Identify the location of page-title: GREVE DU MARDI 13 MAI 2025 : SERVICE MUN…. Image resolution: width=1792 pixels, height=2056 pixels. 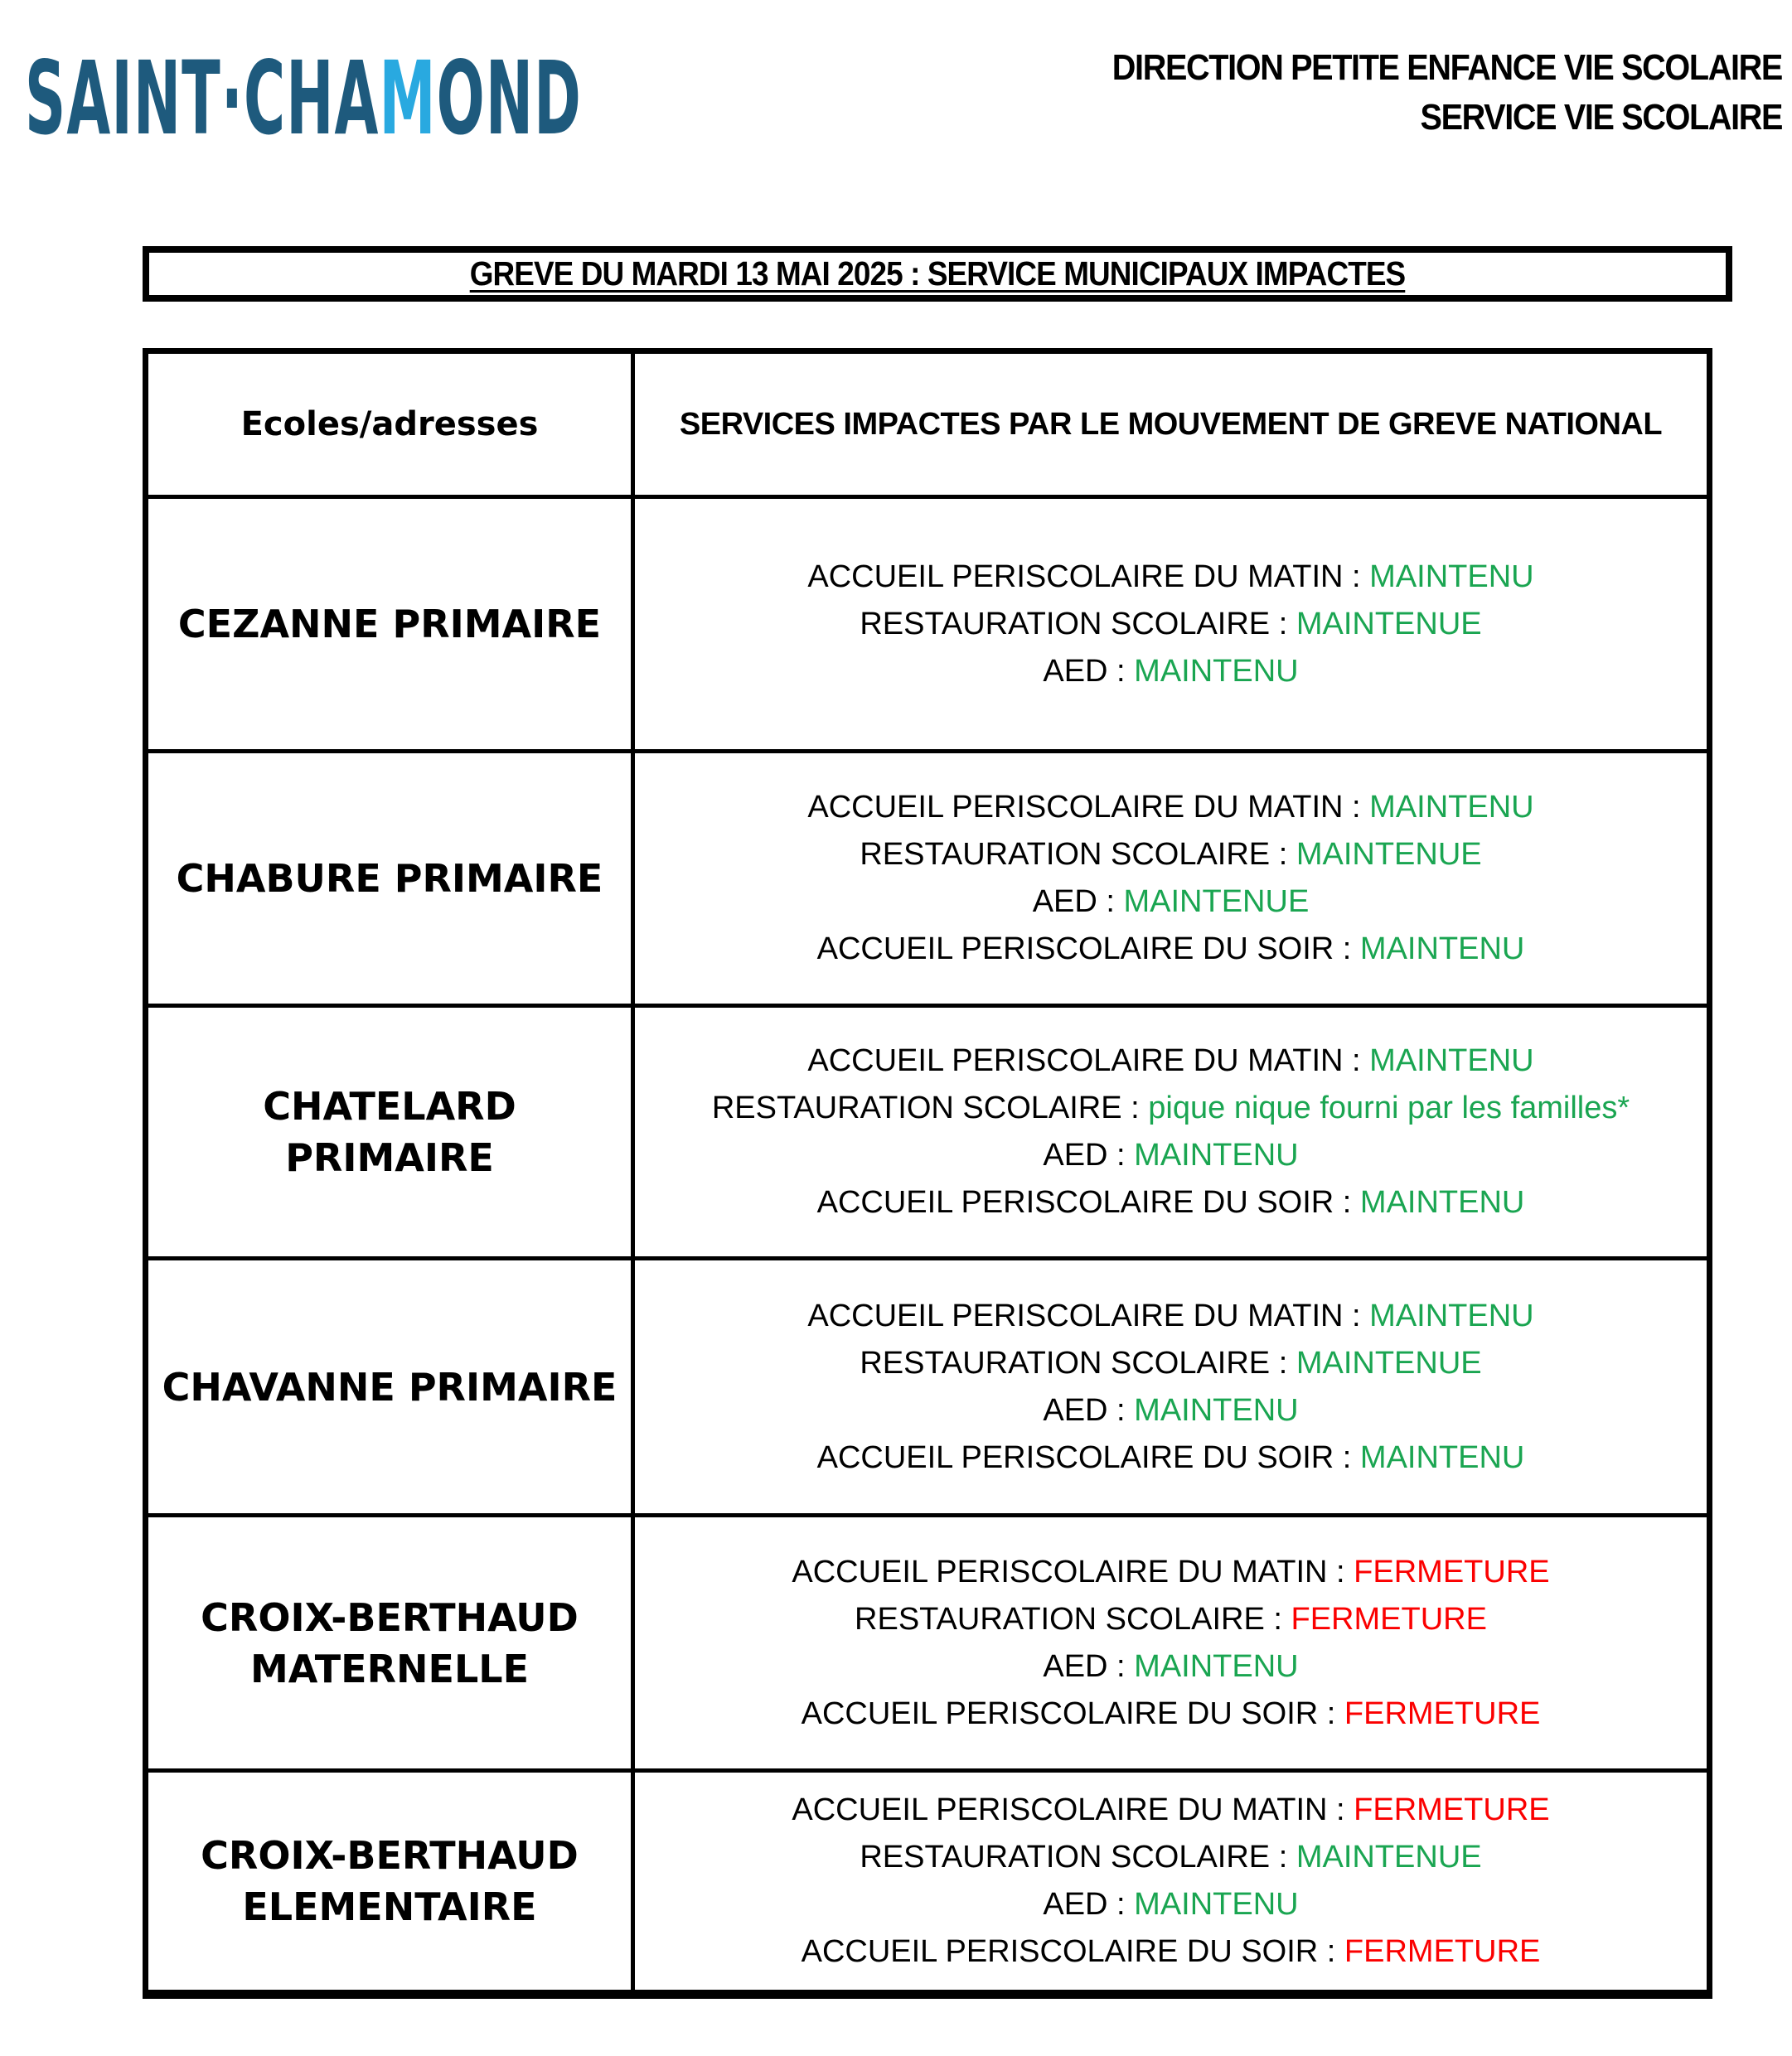
(937, 273).